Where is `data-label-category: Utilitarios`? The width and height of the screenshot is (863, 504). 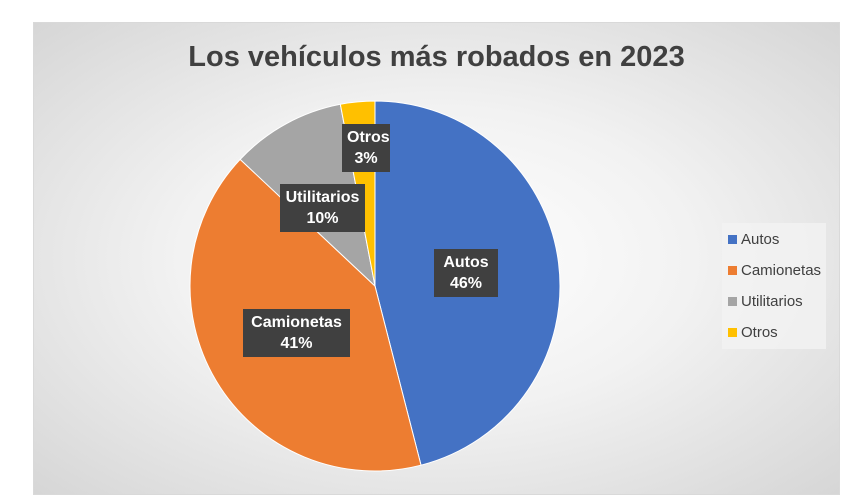
data-label-category: Utilitarios is located at coordinates (322, 197).